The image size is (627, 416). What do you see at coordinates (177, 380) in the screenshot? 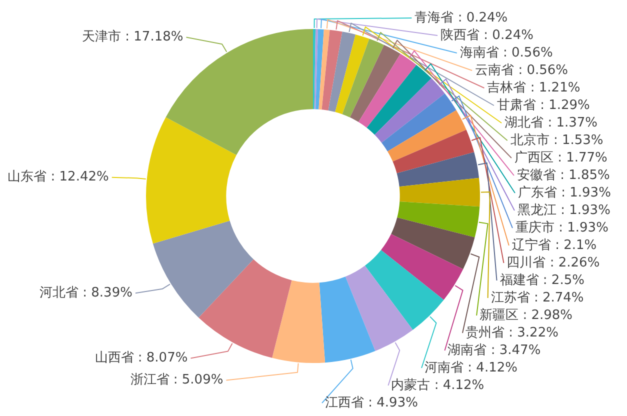
I see `slice-label: 浙江省 : 5.09%` at bounding box center [177, 380].